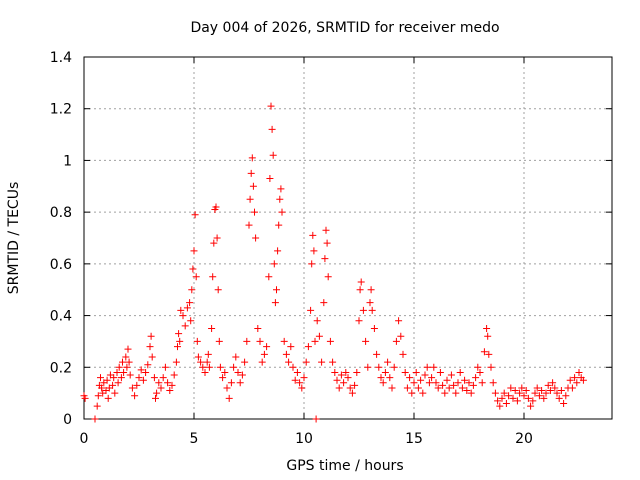 The height and width of the screenshot is (480, 640). I want to click on y-axis-label: SRMTID / TECUs, so click(14, 238).